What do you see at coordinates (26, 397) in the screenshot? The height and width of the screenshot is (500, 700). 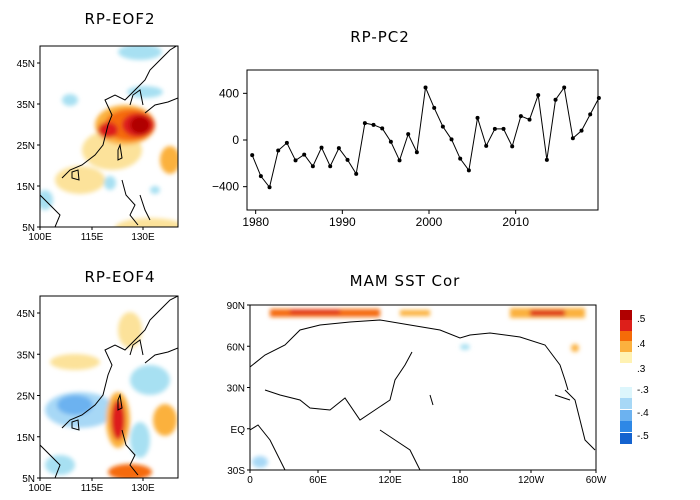 I see `eof4-lat-tick: 25N` at bounding box center [26, 397].